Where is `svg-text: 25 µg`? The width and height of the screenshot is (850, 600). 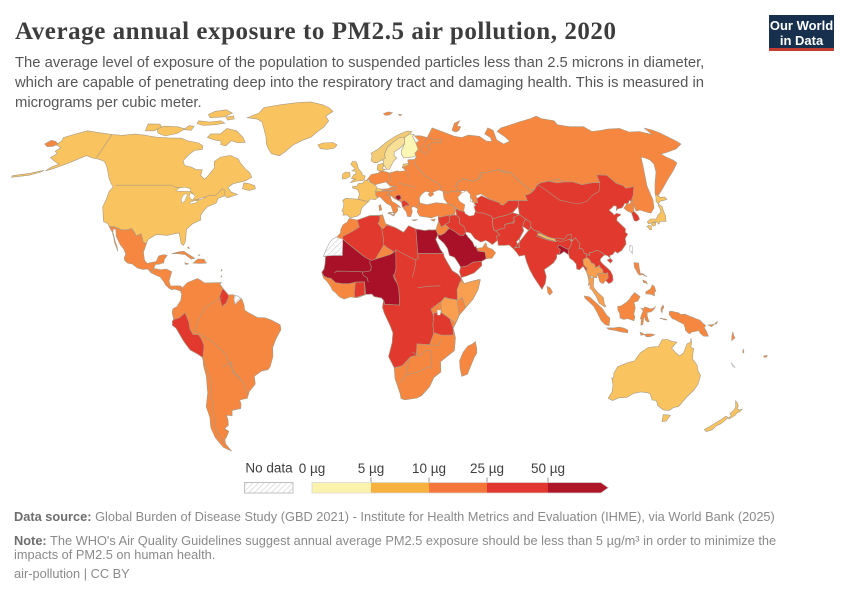 svg-text: 25 µg is located at coordinates (487, 468).